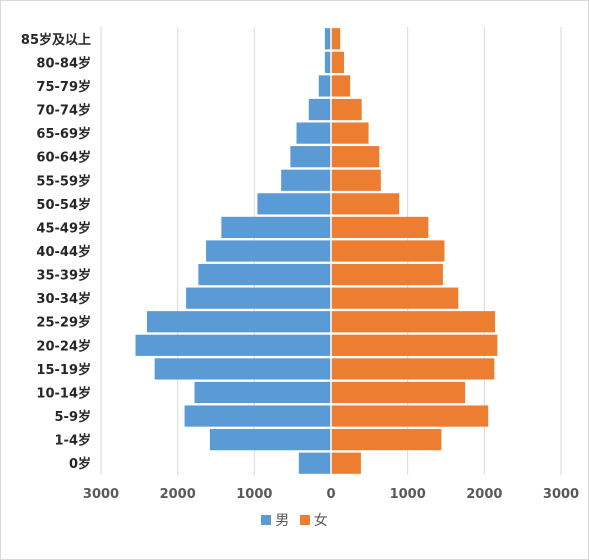  I want to click on category-label: 15-19岁, so click(63, 370).